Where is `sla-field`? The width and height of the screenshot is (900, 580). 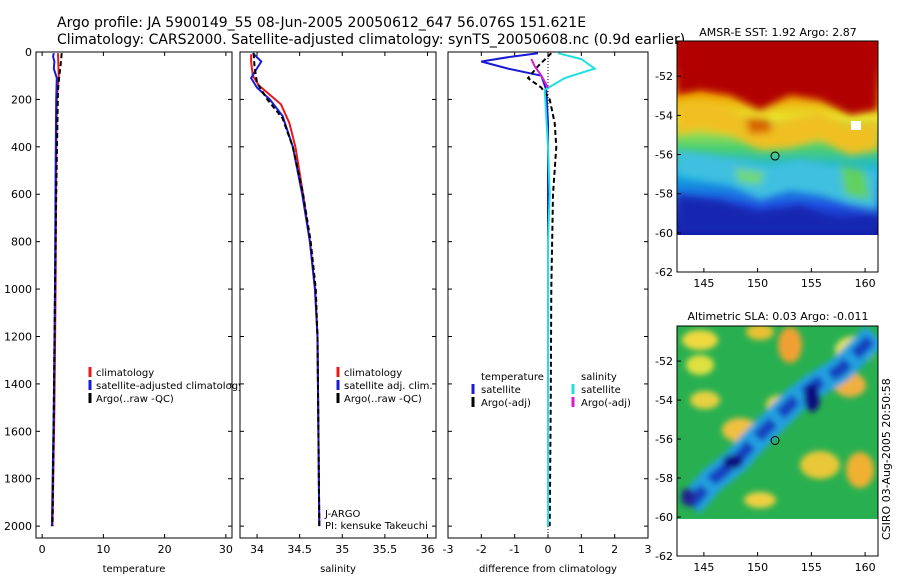
sla-field is located at coordinates (777, 422).